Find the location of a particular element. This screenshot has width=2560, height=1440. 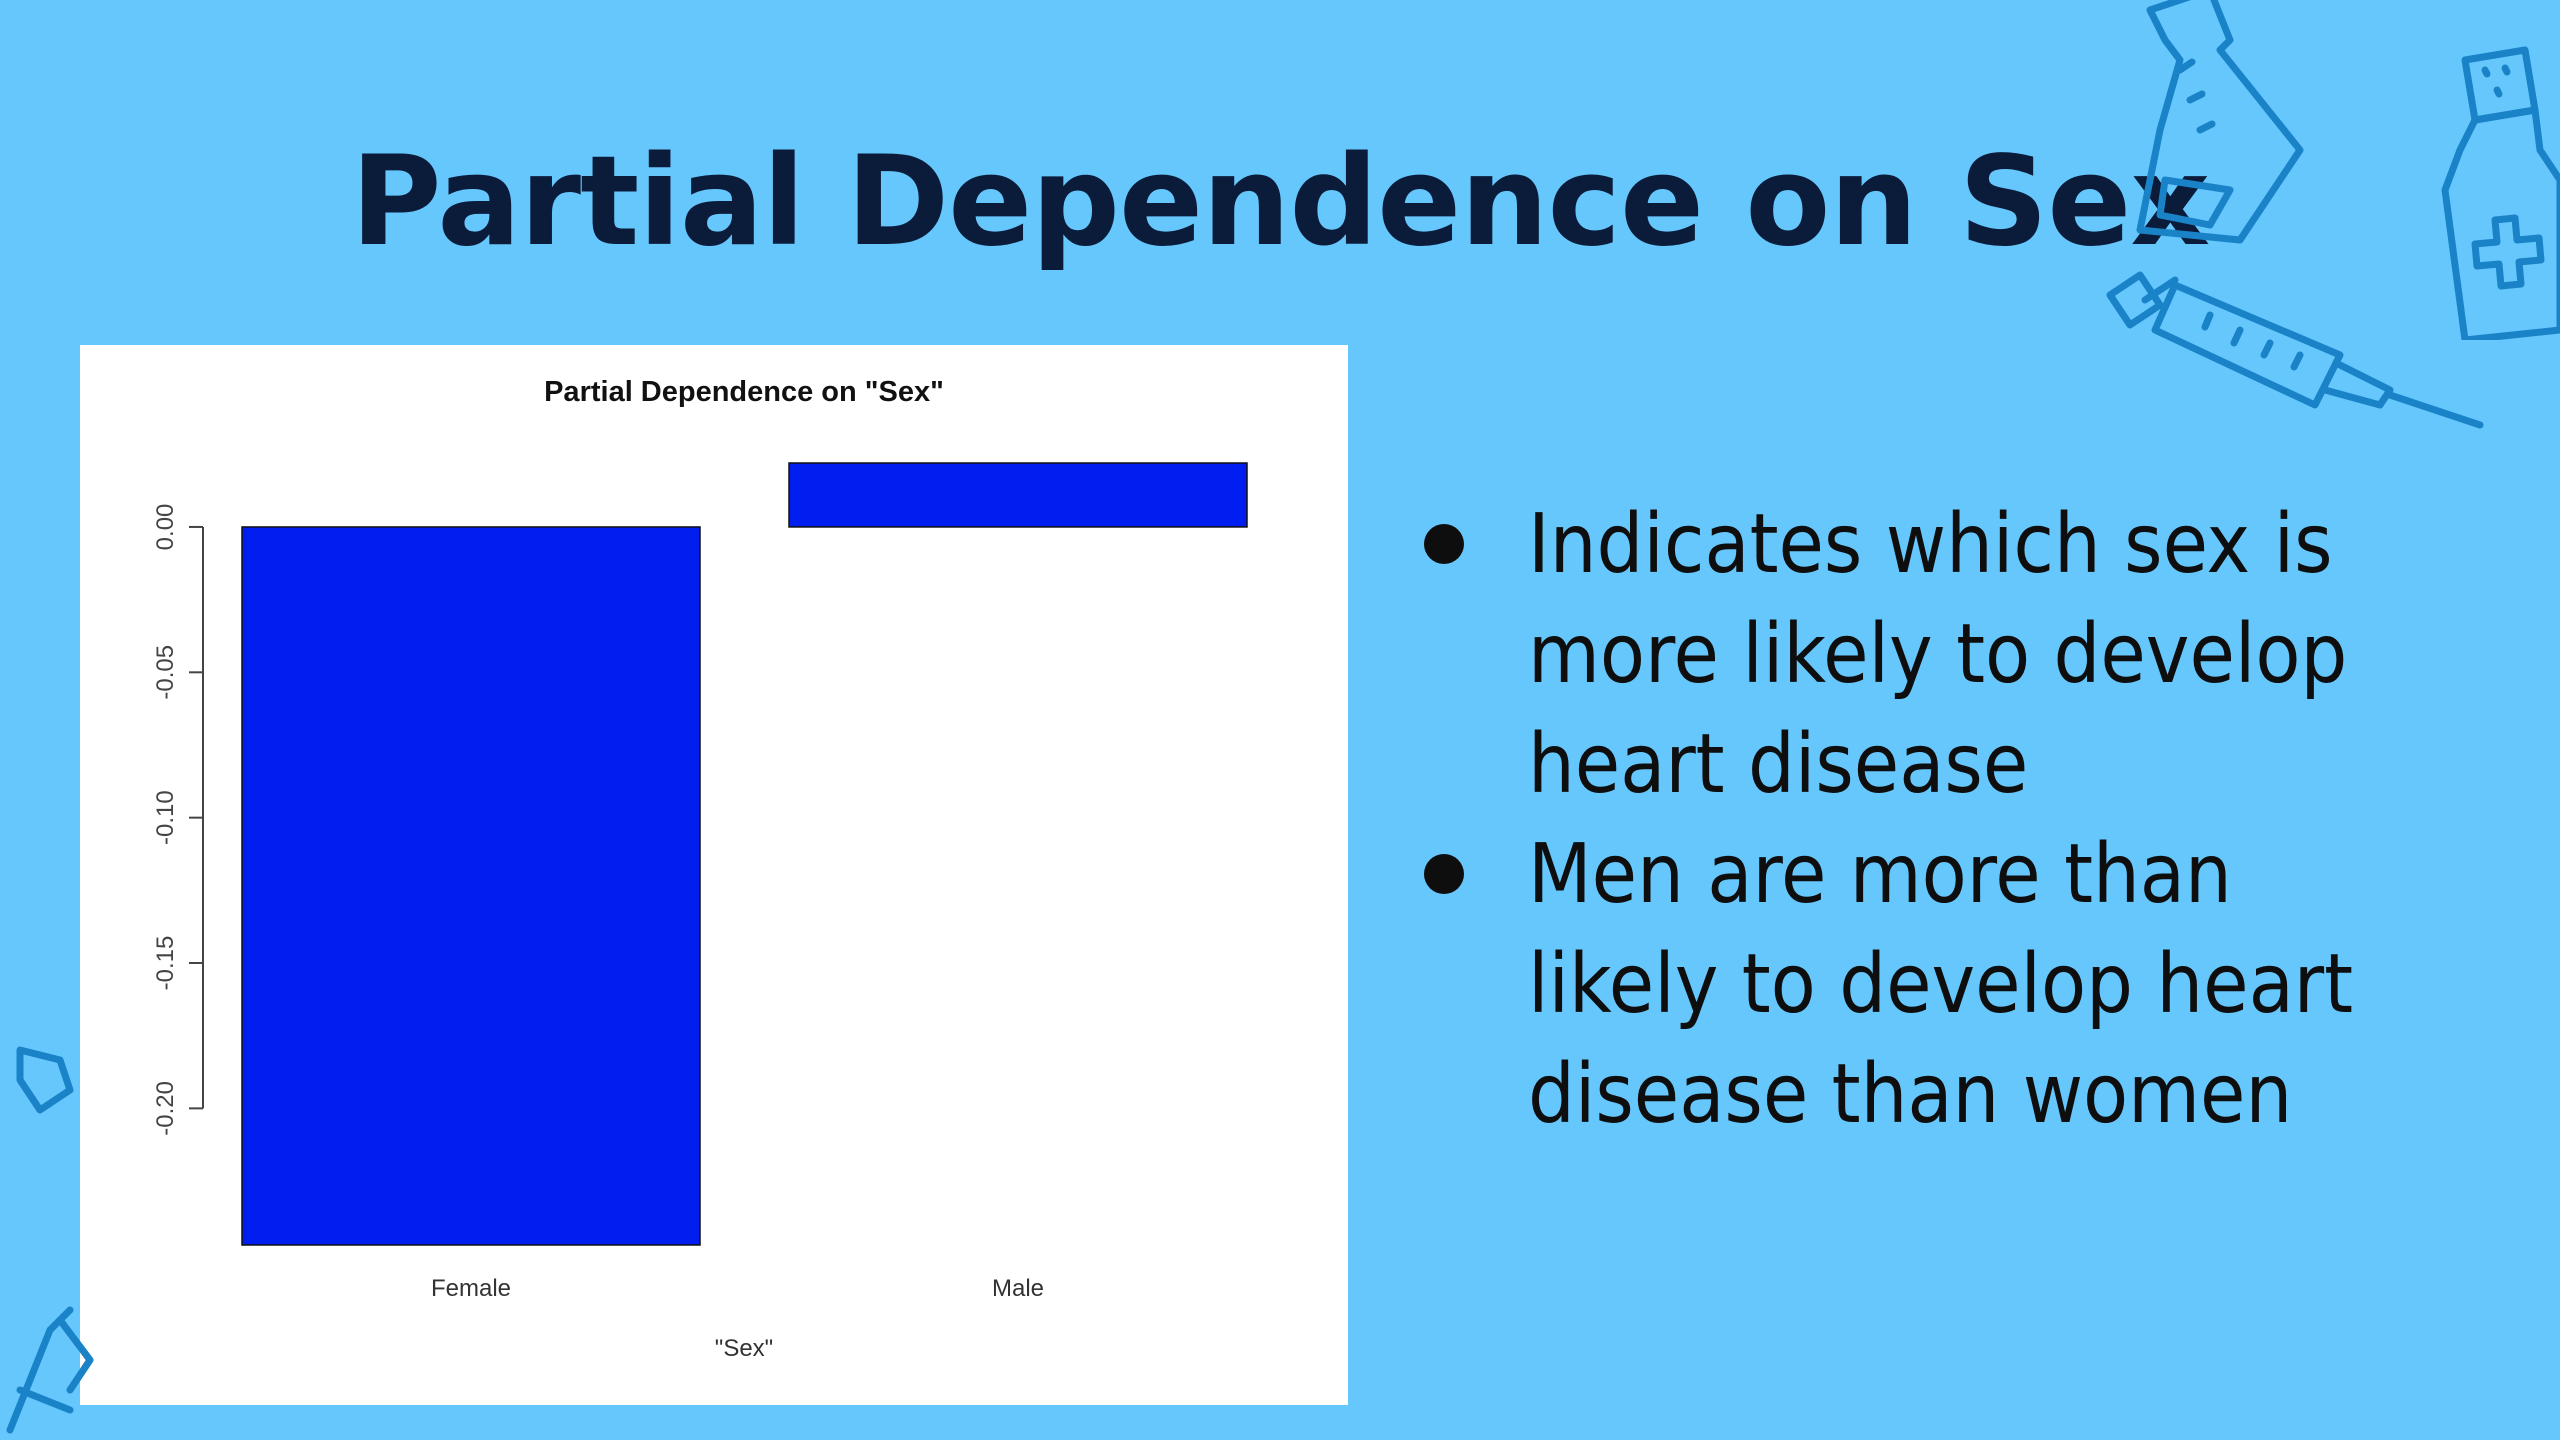

y-tick-label: 0.00 is located at coordinates (165, 527).